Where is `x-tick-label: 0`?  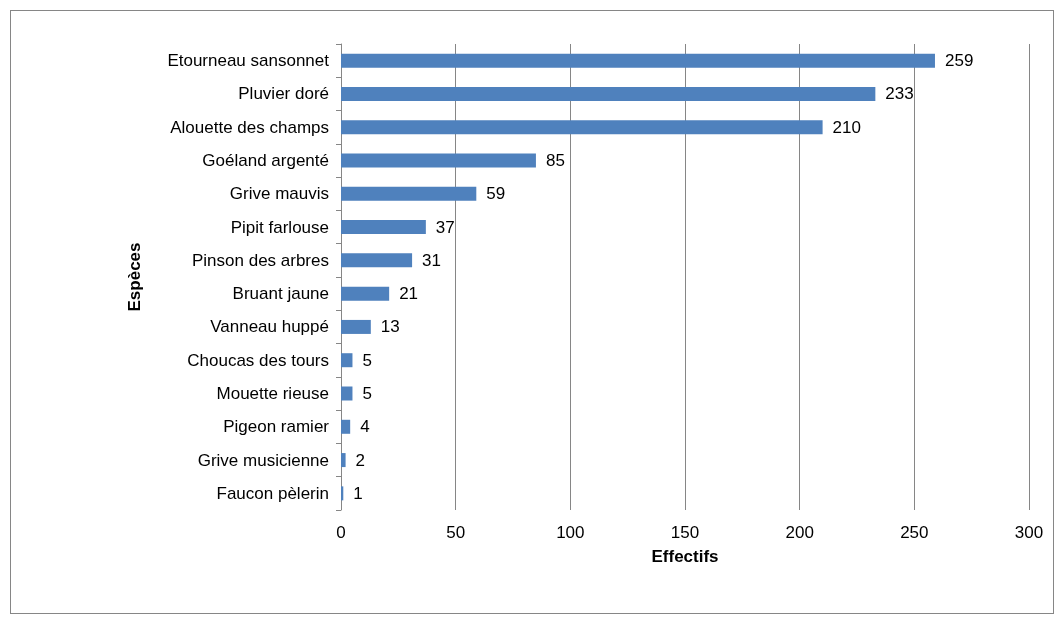
x-tick-label: 0 is located at coordinates (341, 532).